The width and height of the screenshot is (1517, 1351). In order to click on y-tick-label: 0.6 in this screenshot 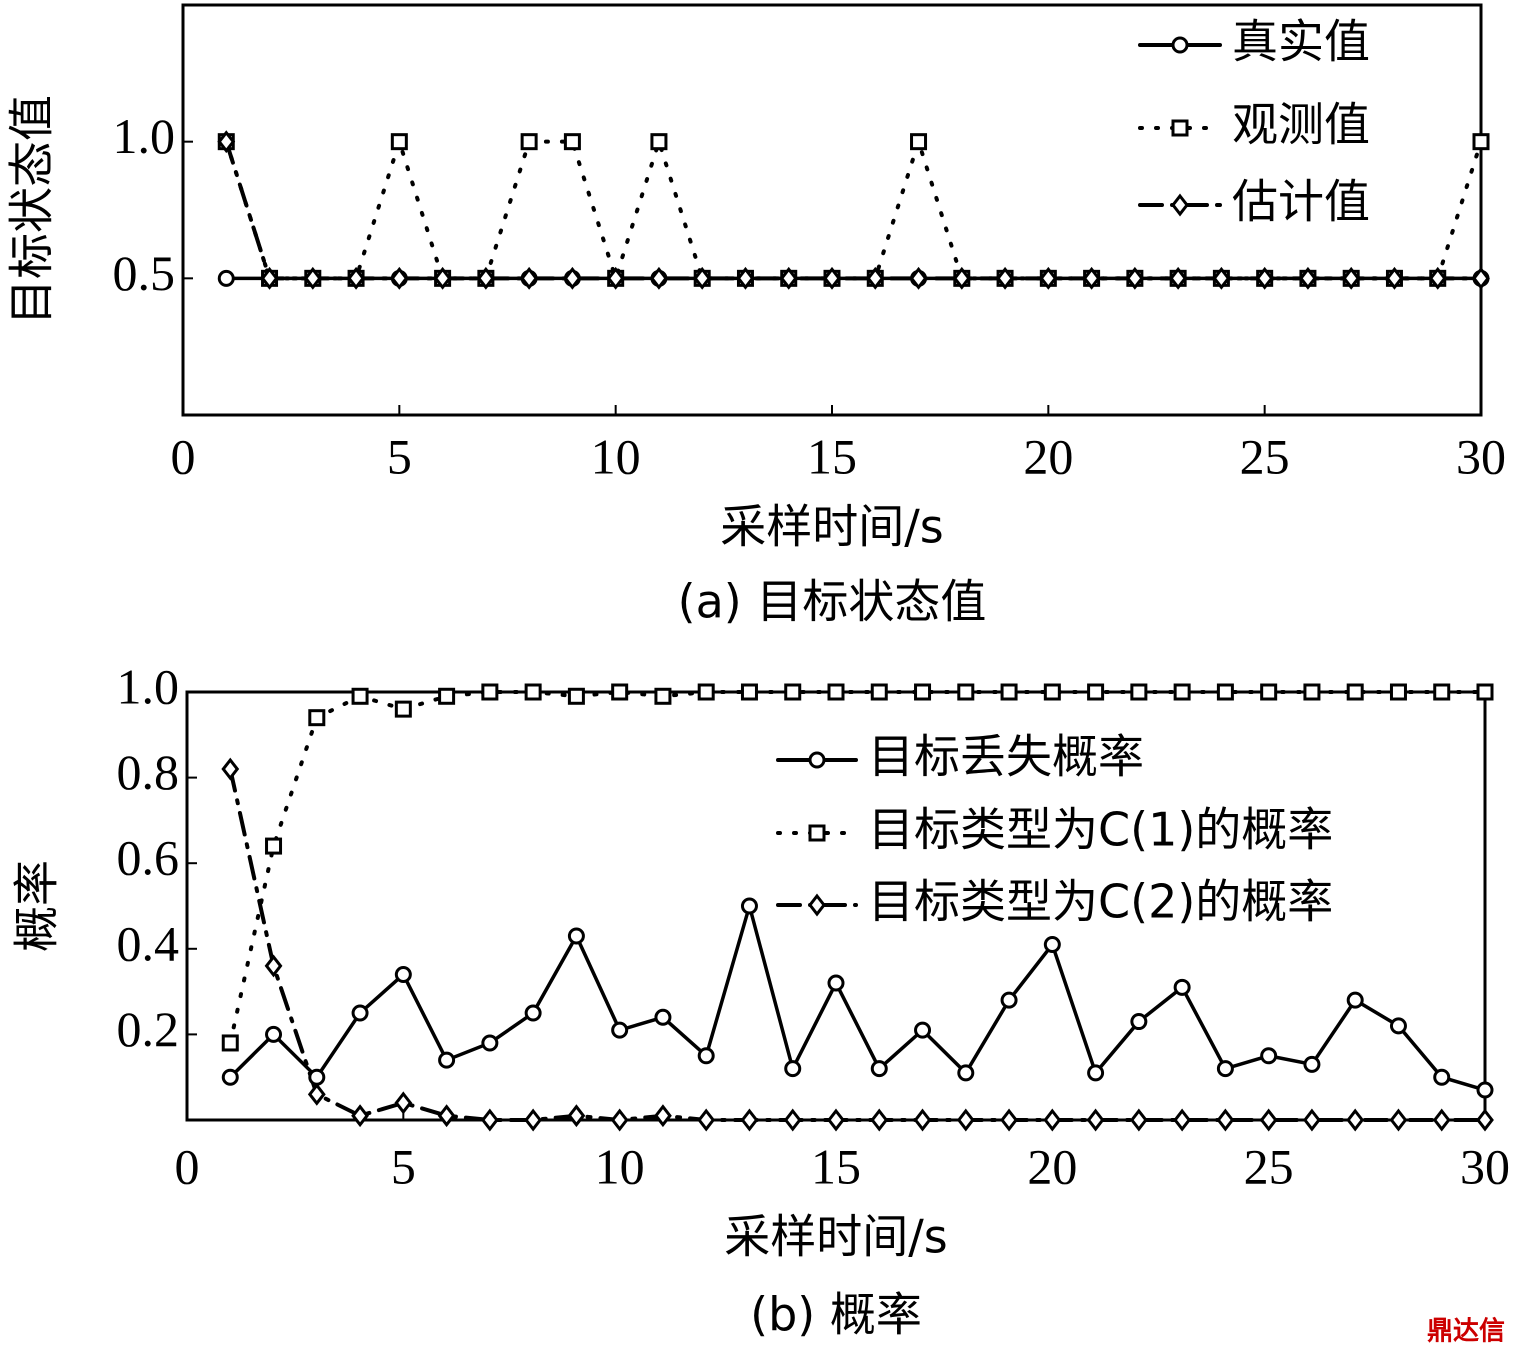, I will do `click(148, 858)`.